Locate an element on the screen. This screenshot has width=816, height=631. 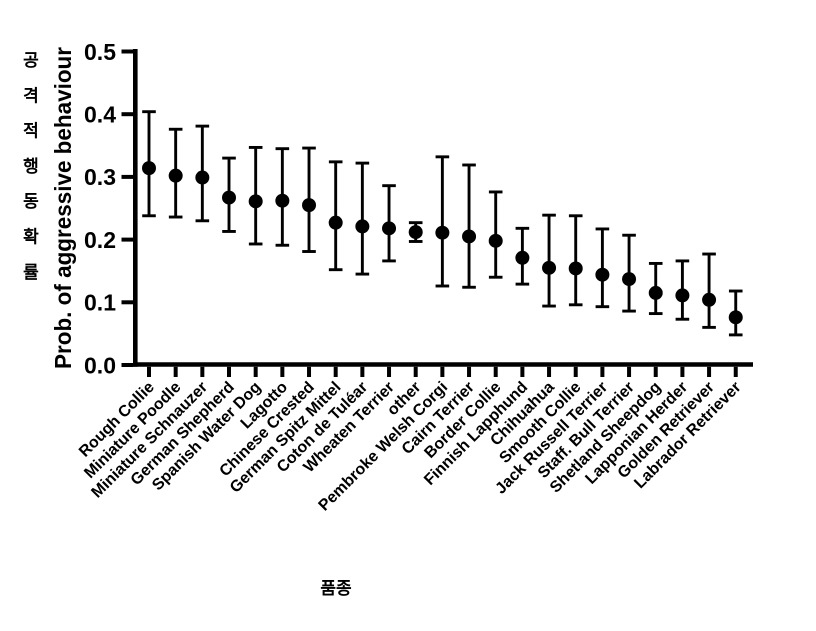
y-tick-label: 0.0 is located at coordinates (100, 365).